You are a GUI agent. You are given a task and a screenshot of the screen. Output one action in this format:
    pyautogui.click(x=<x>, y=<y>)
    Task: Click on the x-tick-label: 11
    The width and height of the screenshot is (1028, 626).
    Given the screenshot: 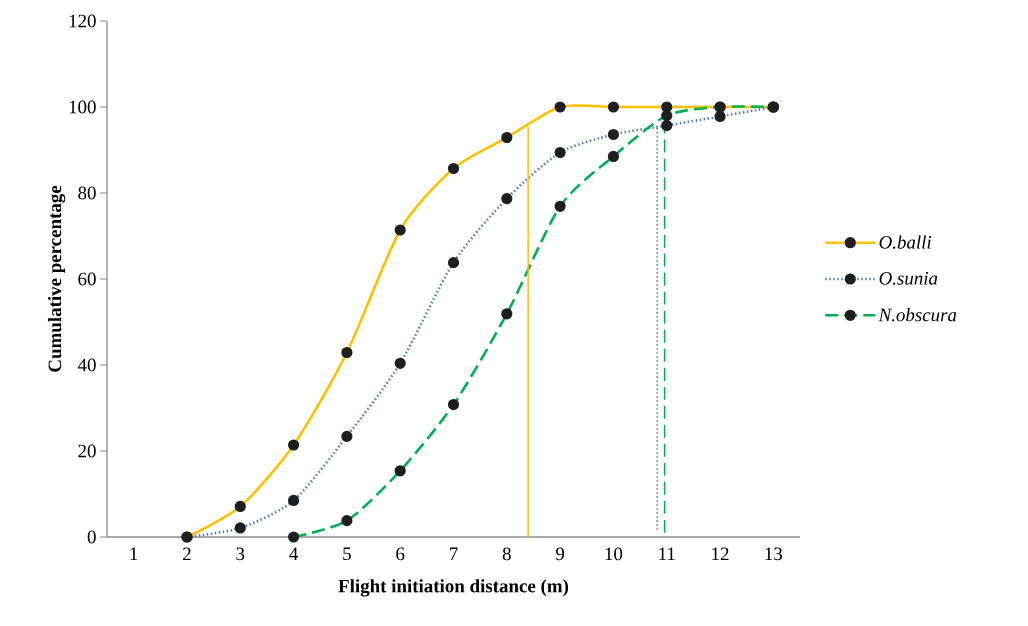 What is the action you would take?
    pyautogui.click(x=667, y=554)
    